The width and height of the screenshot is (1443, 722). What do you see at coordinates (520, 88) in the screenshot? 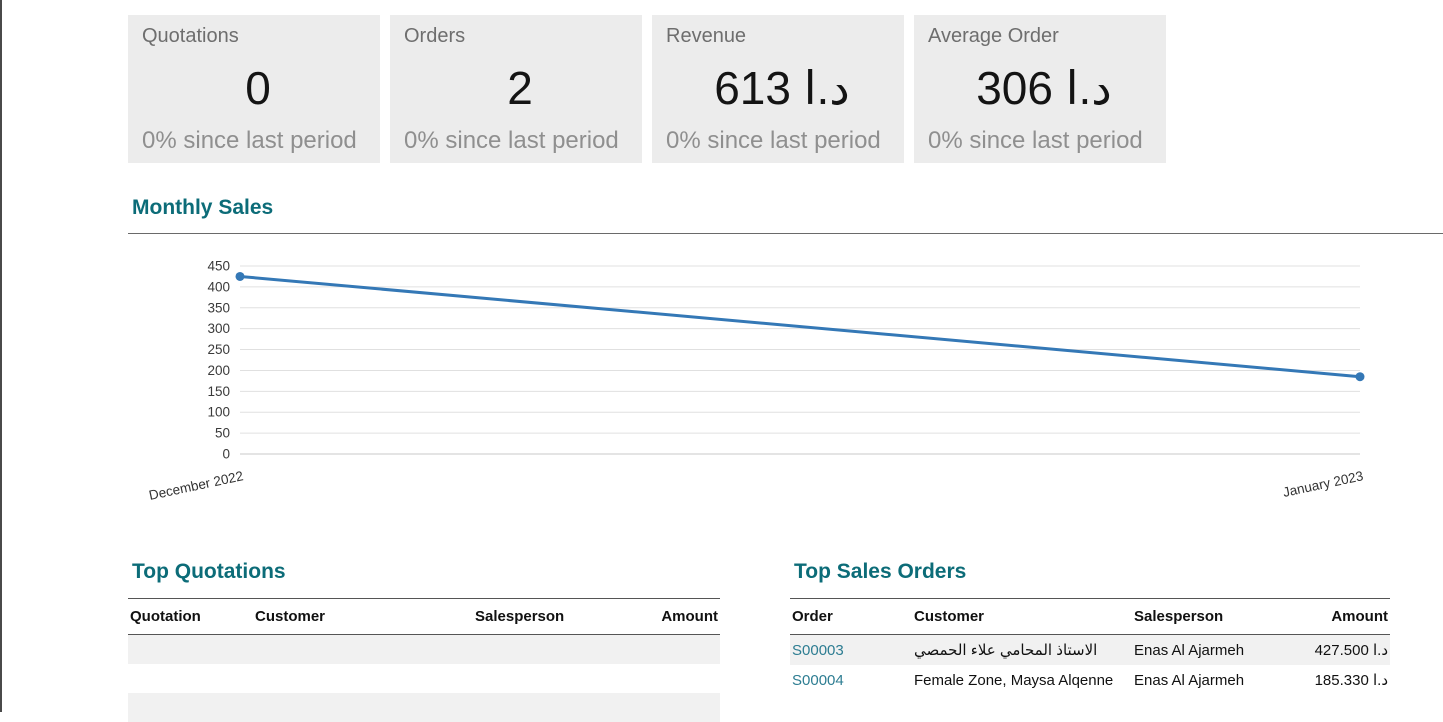
I see `kpi-value: 2` at bounding box center [520, 88].